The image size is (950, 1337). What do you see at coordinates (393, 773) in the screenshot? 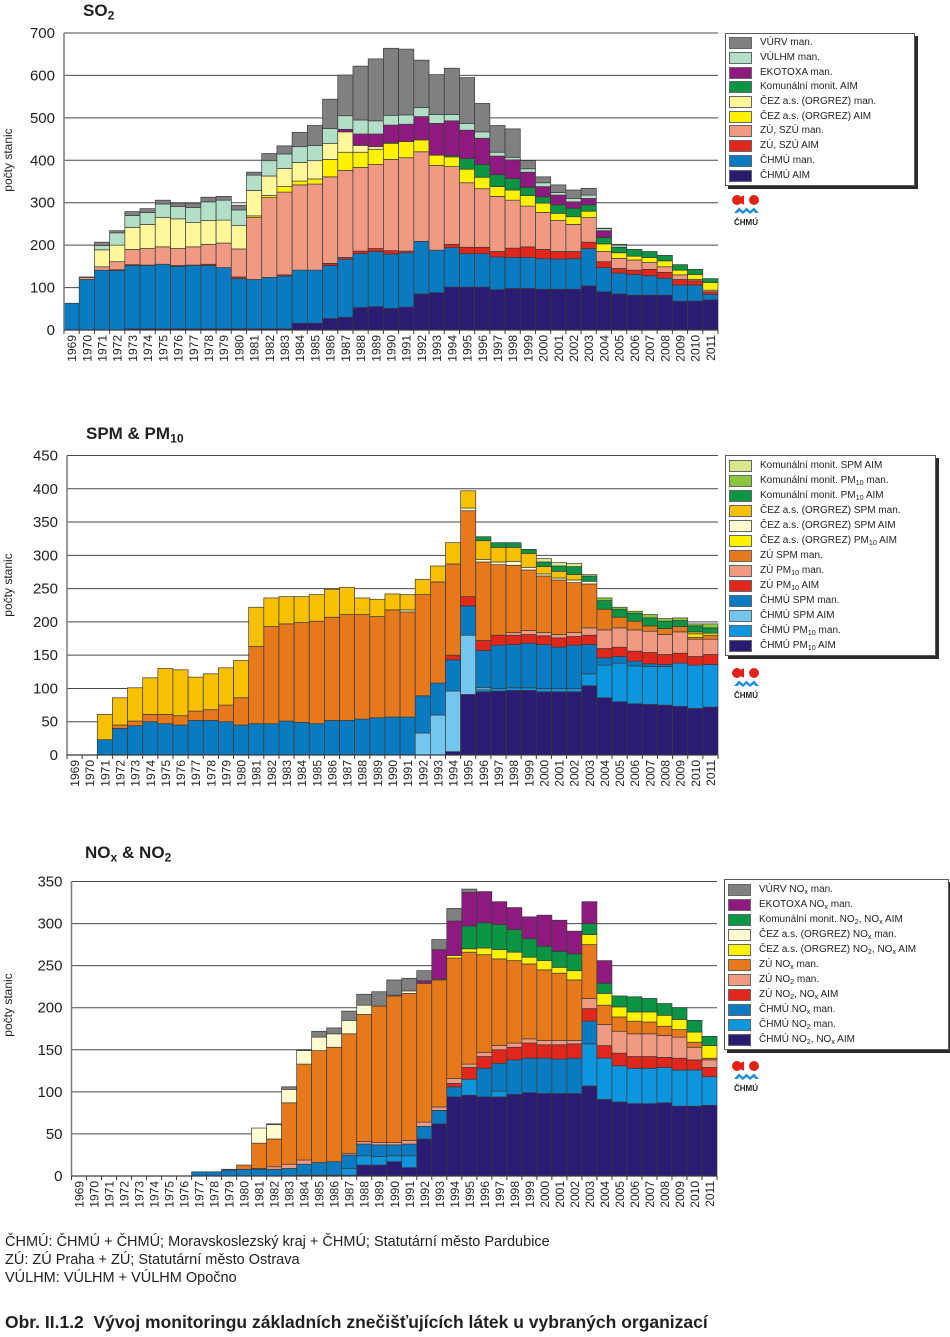
I see `x-tick-label: 1990` at bounding box center [393, 773].